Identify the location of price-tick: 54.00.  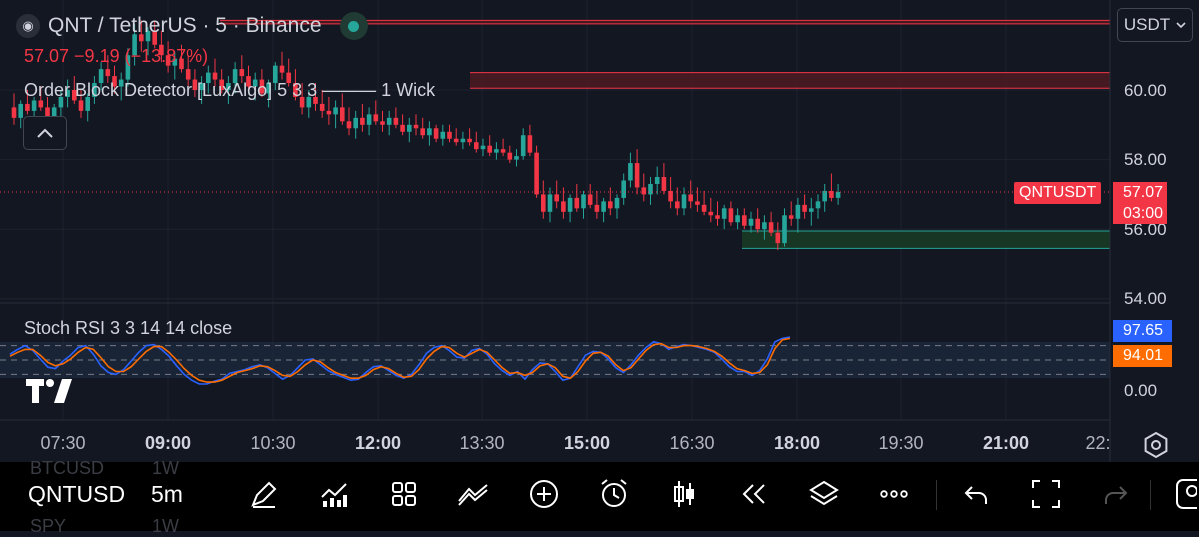
(1145, 298).